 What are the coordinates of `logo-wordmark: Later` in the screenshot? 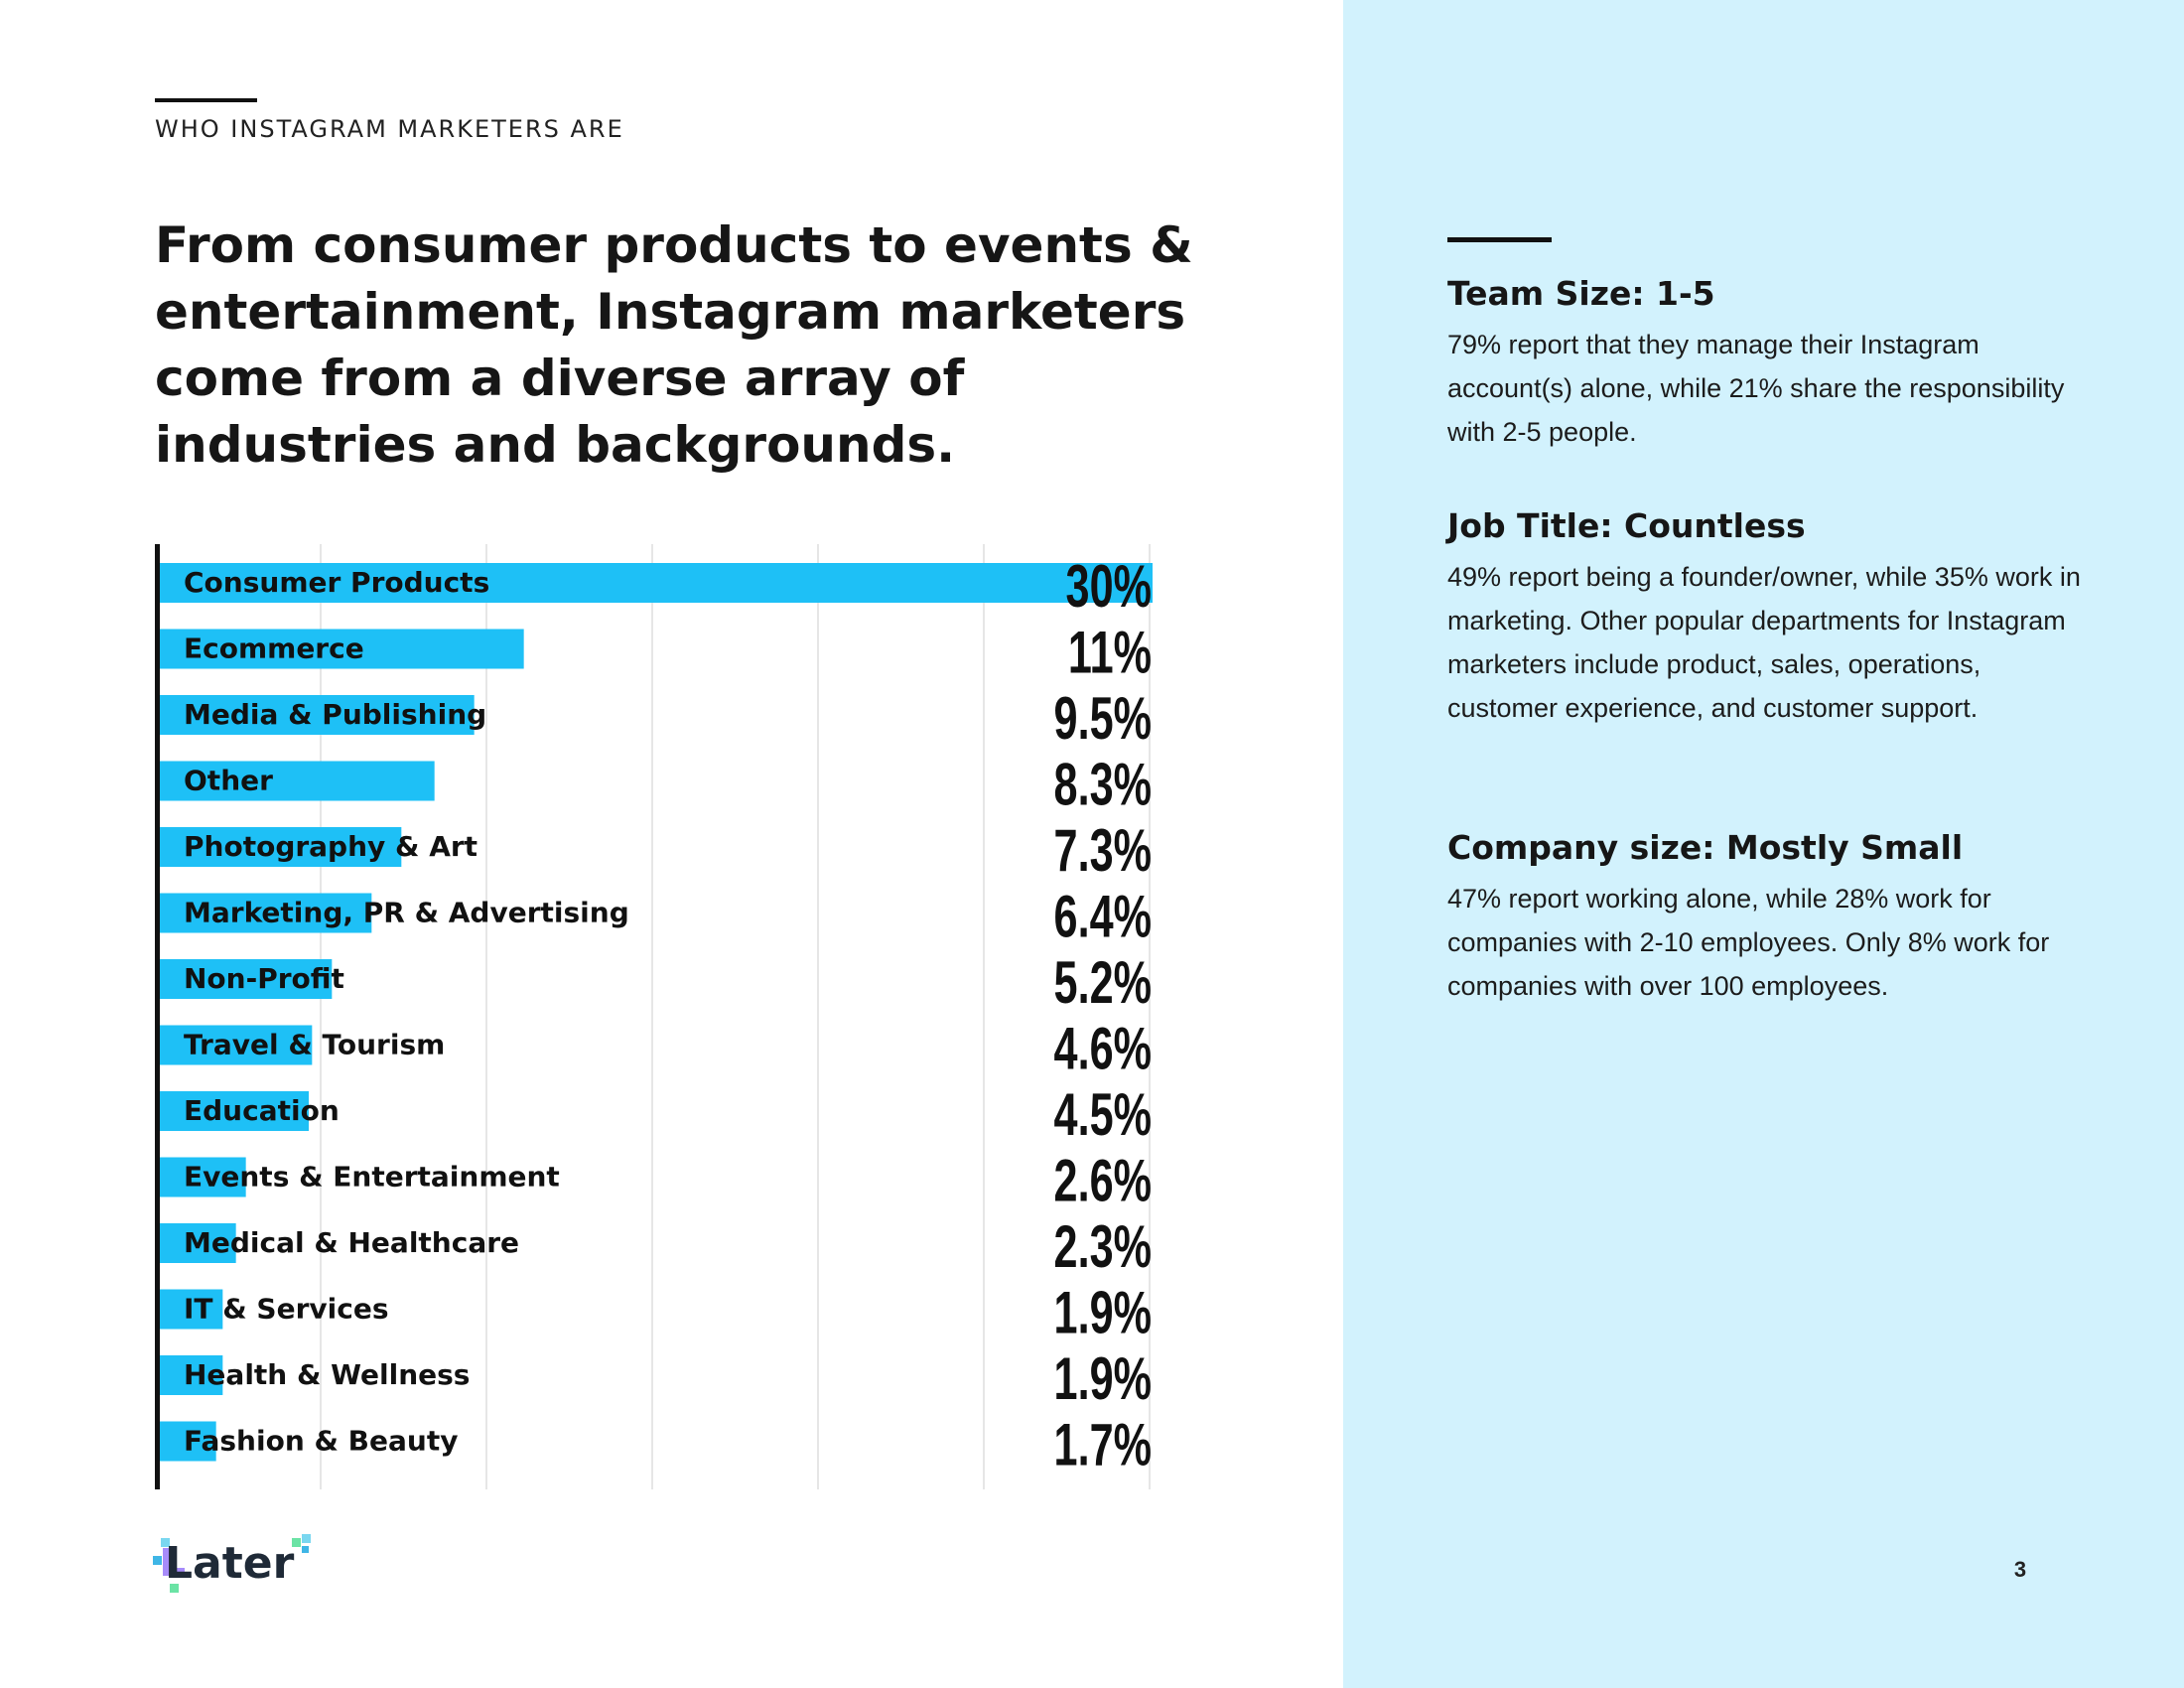 It's located at (230, 1563).